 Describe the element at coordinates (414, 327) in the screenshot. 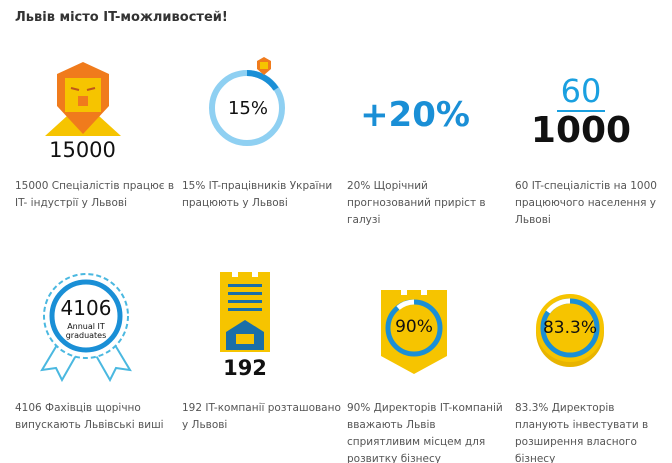

I see `stat-figure: 90%` at that location.